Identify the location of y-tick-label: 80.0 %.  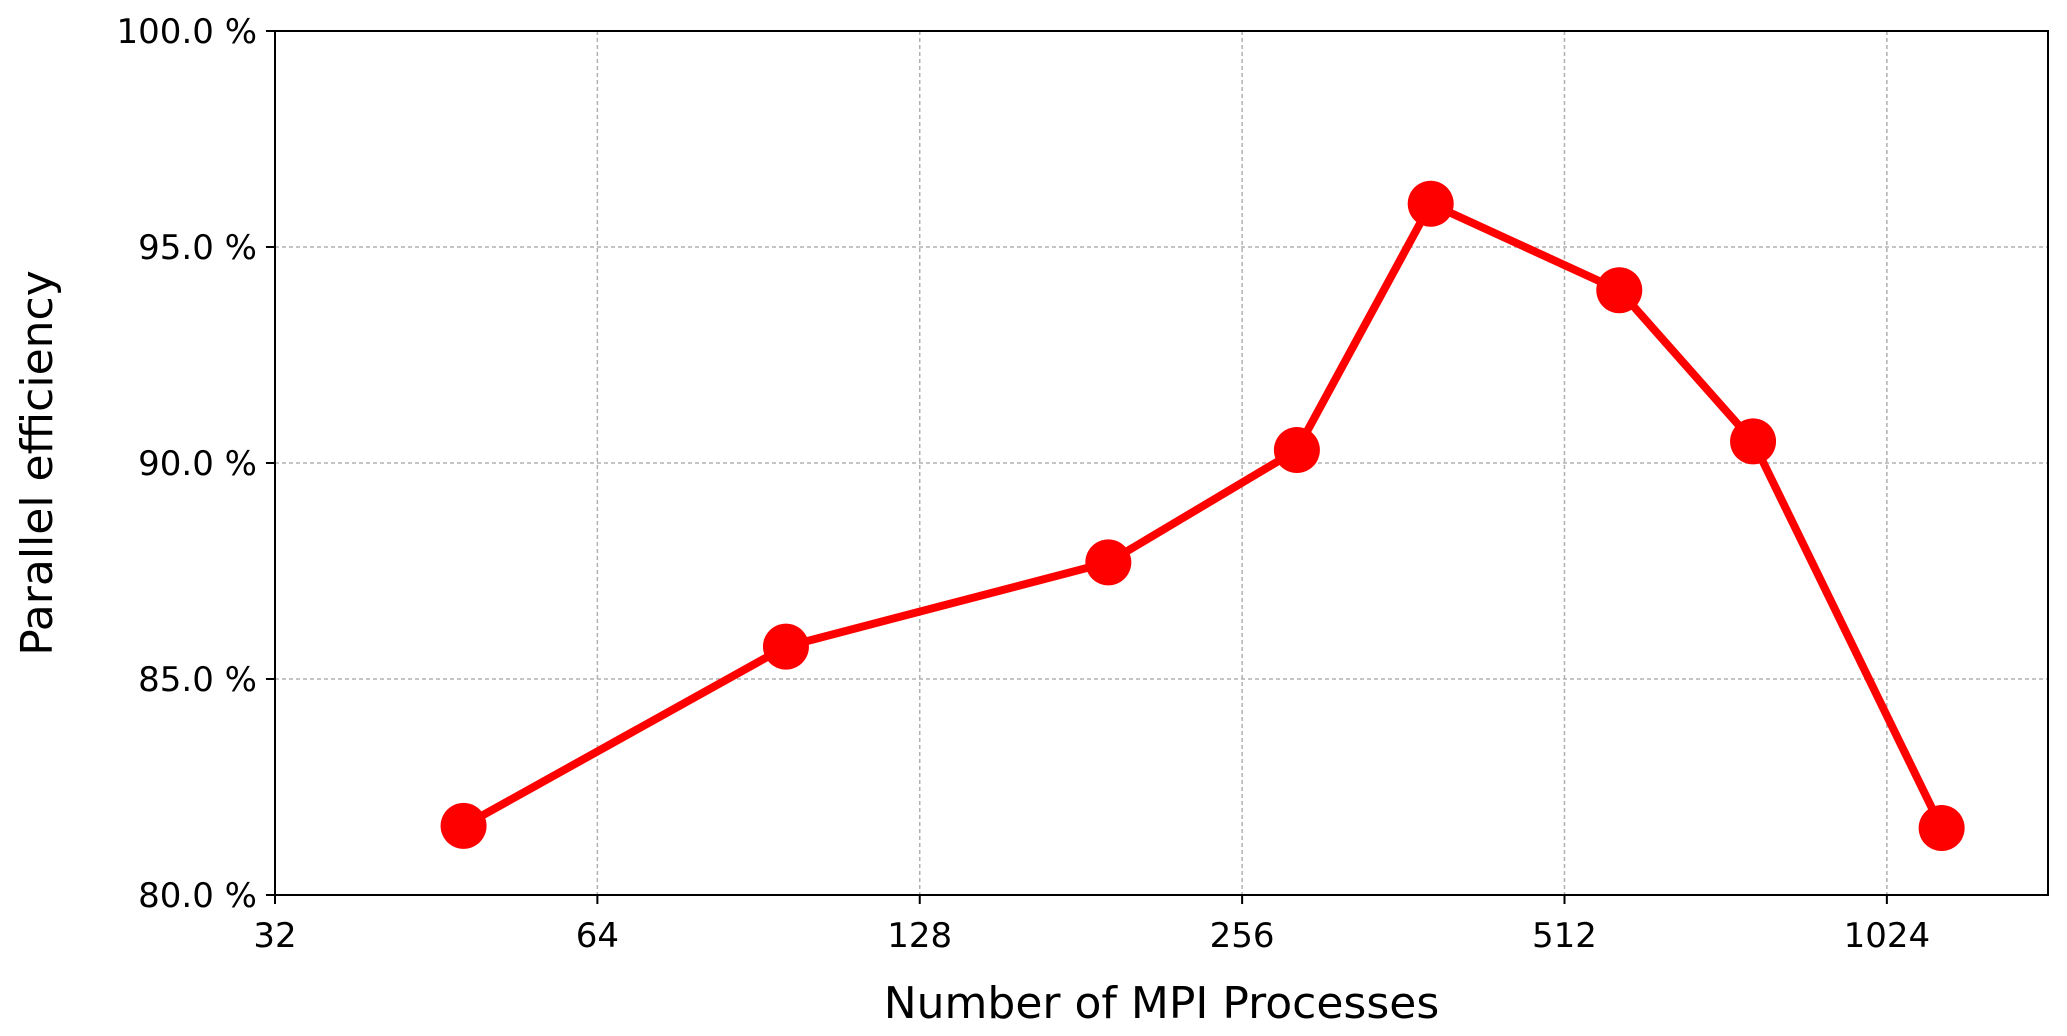
(197, 896).